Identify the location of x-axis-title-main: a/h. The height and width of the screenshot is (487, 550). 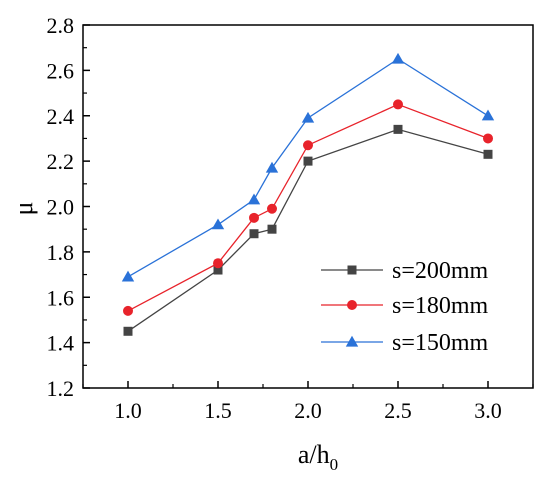
(314, 454).